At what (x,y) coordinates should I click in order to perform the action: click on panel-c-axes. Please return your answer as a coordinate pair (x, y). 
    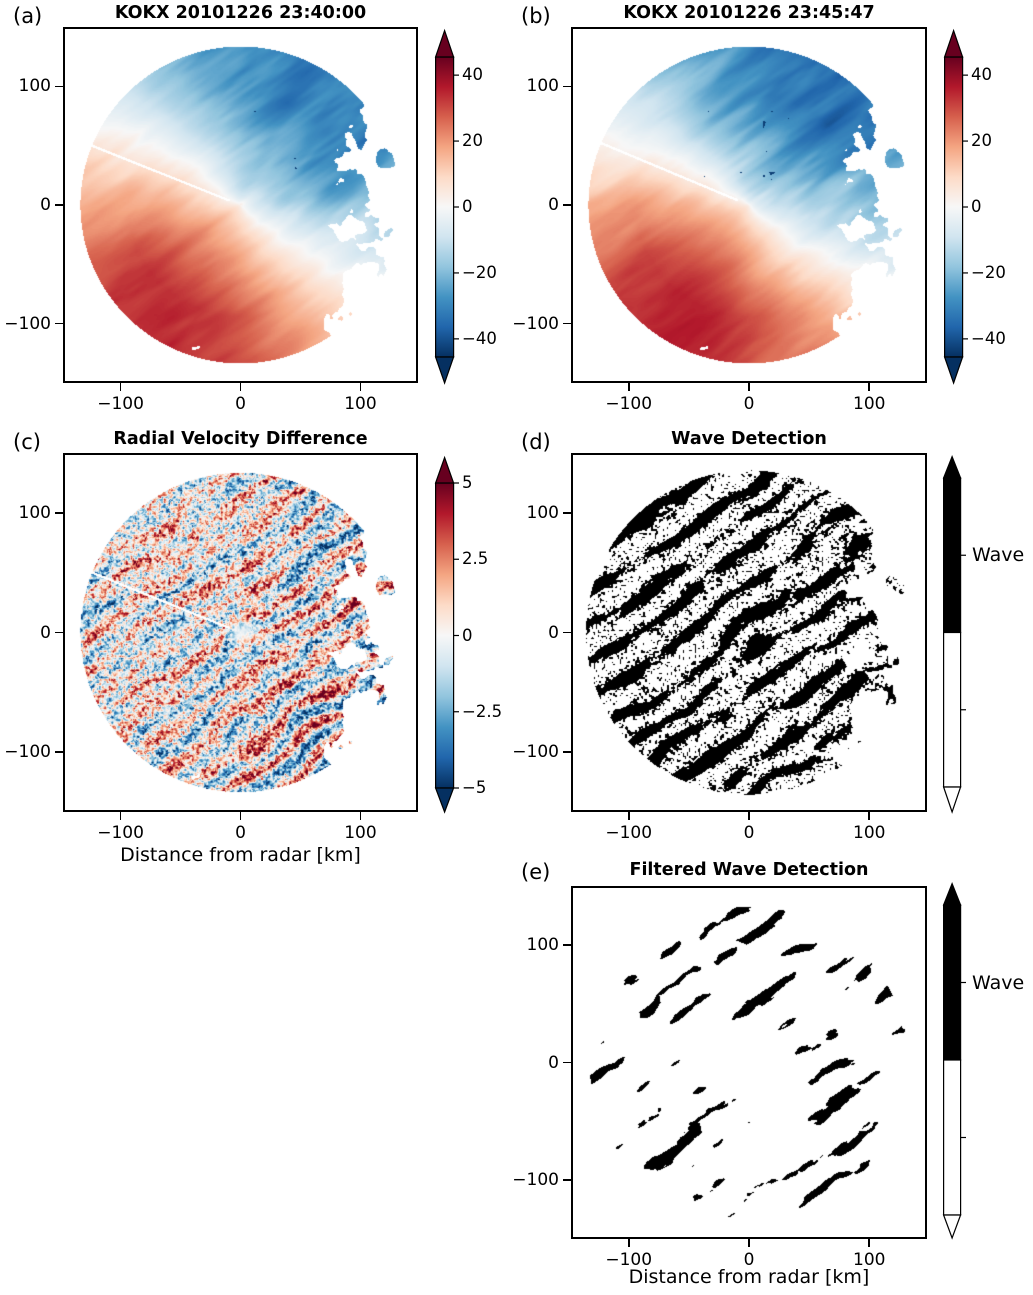
    Looking at the image, I should click on (240, 632).